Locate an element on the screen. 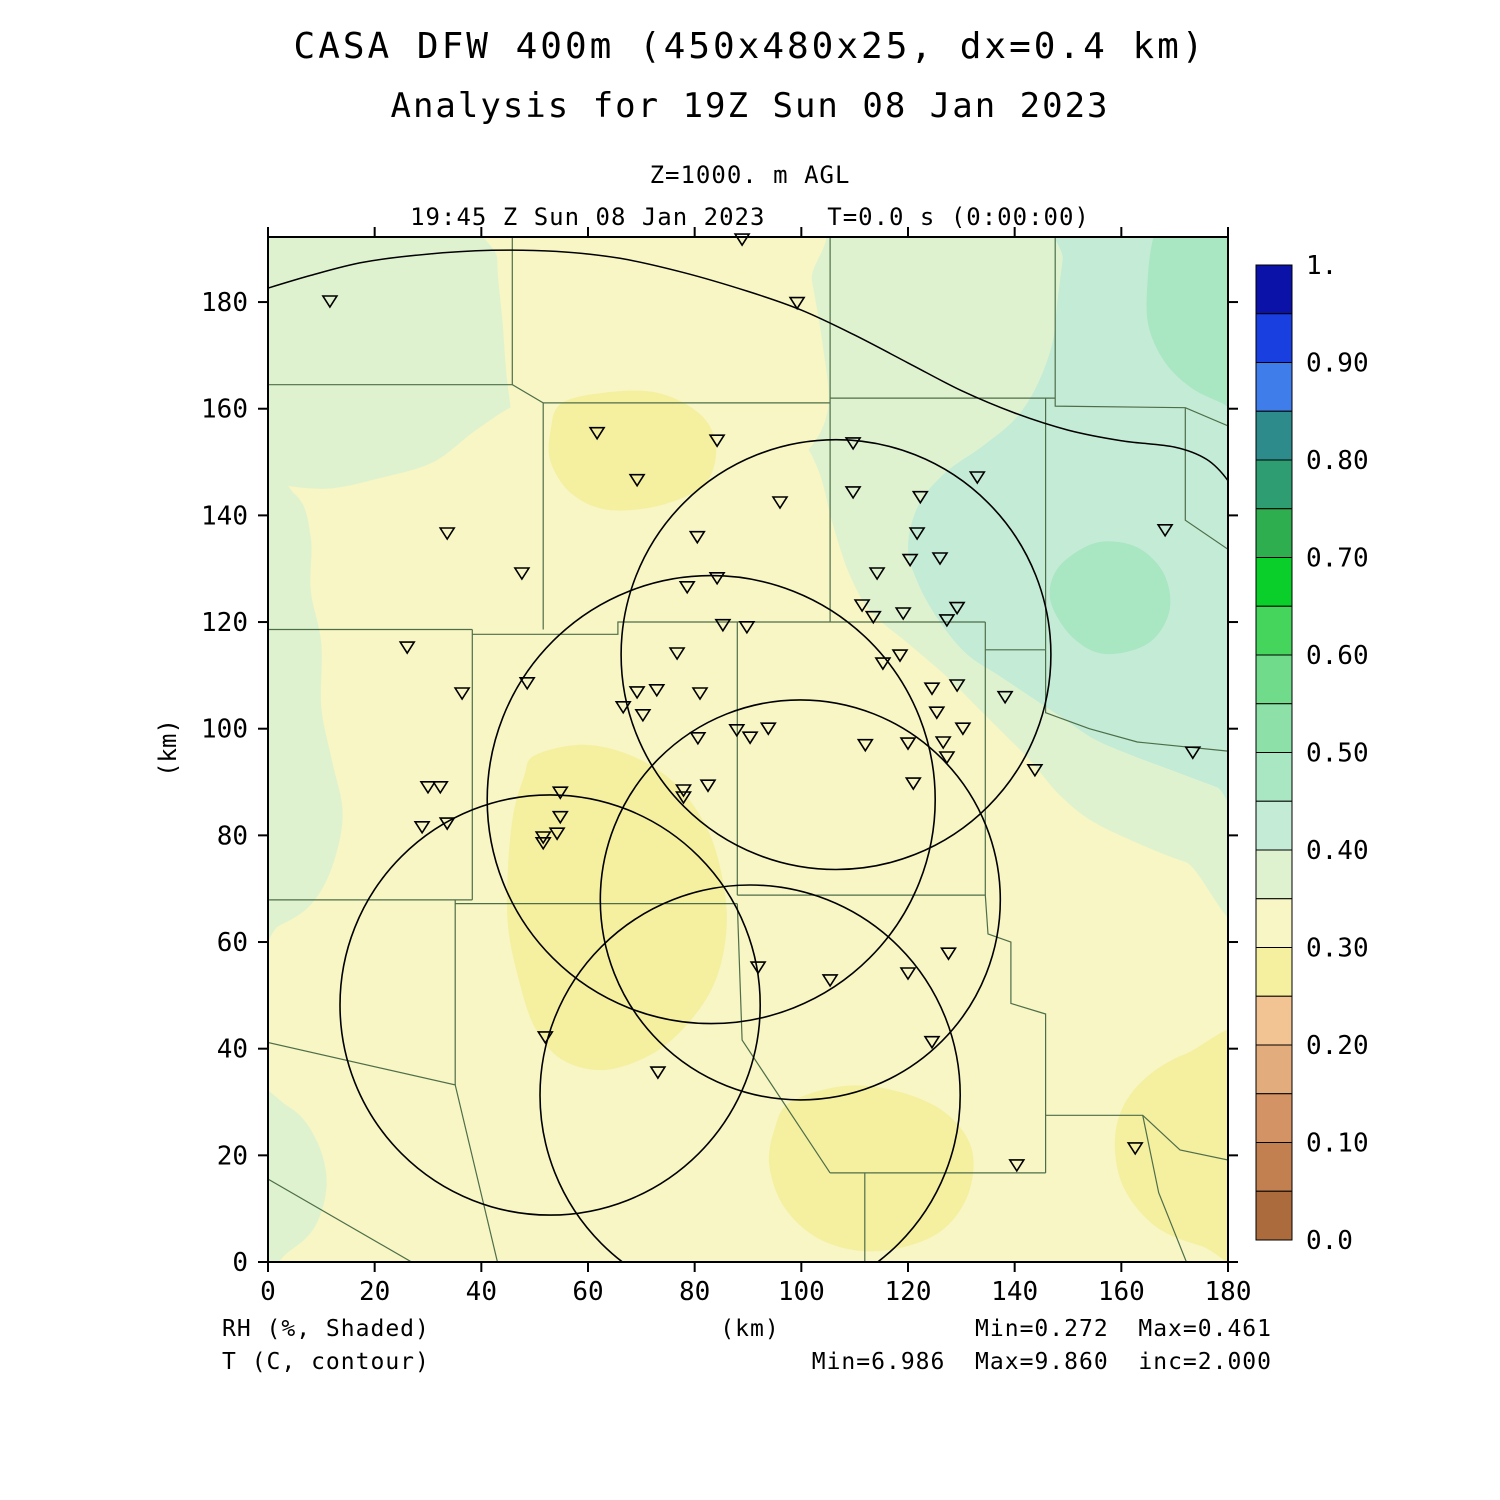 This screenshot has width=1500, height=1500. x-tick-label: 60 is located at coordinates (587, 1292).